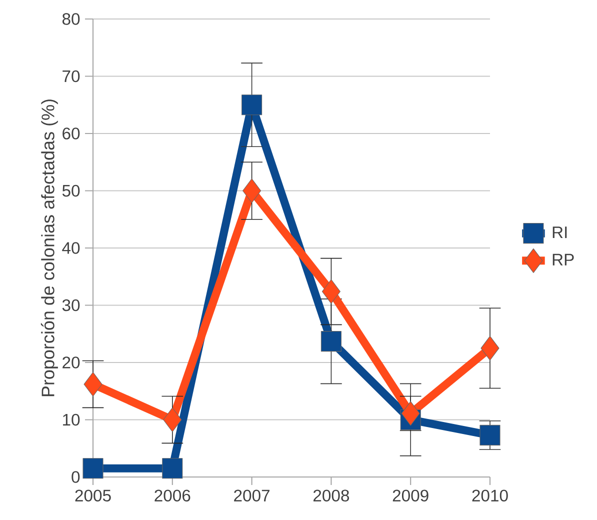 This screenshot has height=520, width=597. What do you see at coordinates (71, 76) in the screenshot?
I see `y-tick-label: 70` at bounding box center [71, 76].